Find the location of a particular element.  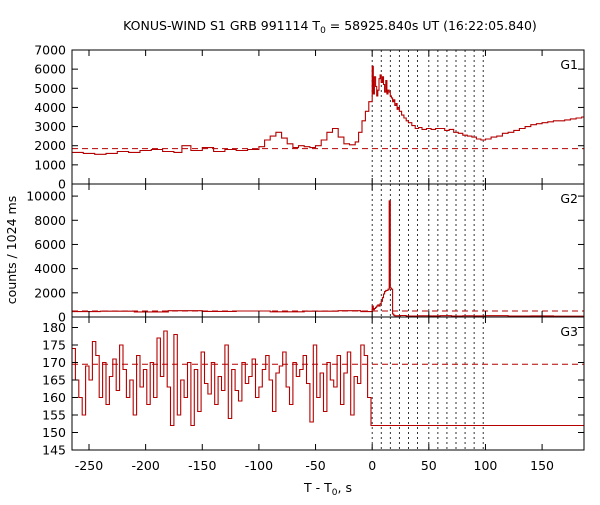

x-tick-label: -50 is located at coordinates (315, 465).